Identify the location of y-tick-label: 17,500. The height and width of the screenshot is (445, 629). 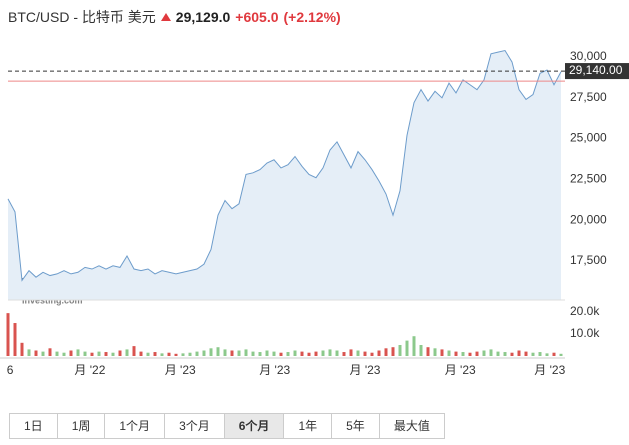
(588, 260).